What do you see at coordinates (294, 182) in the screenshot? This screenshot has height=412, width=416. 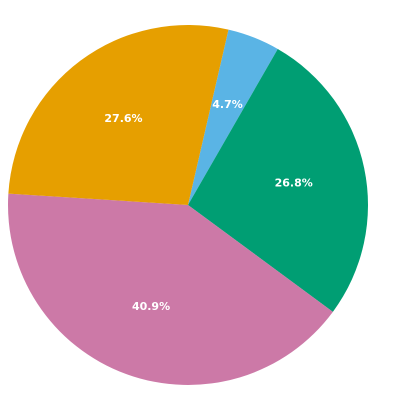 I see `pie-slice-label-1: 26.8%` at bounding box center [294, 182].